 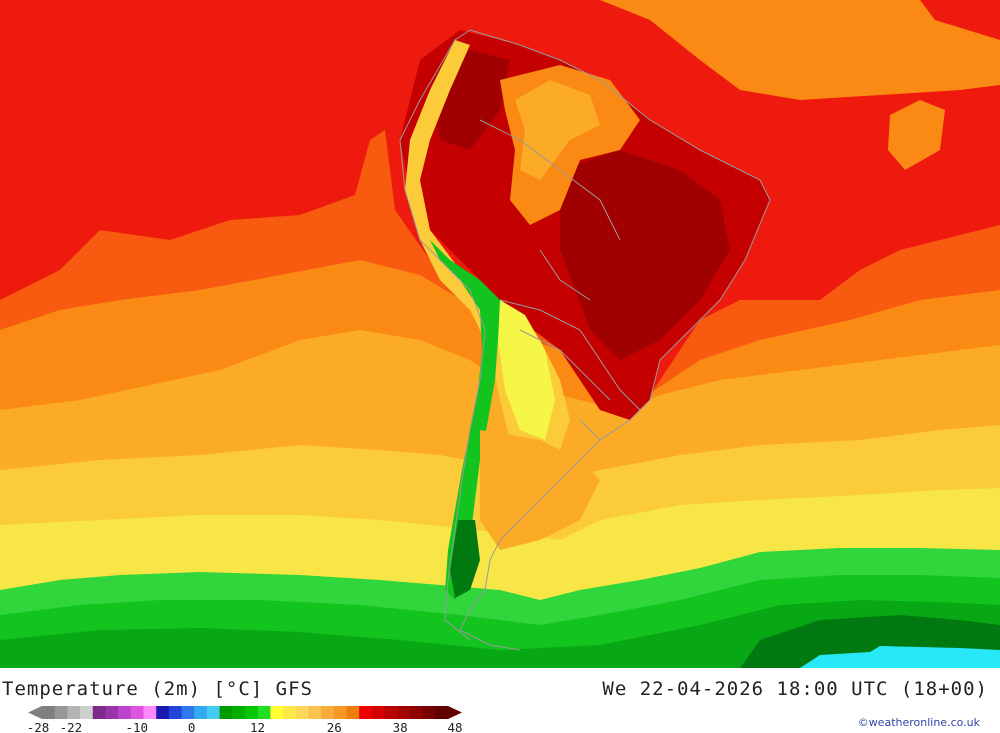 What do you see at coordinates (465, 559) in the screenshot?
I see `chile-dark-green` at bounding box center [465, 559].